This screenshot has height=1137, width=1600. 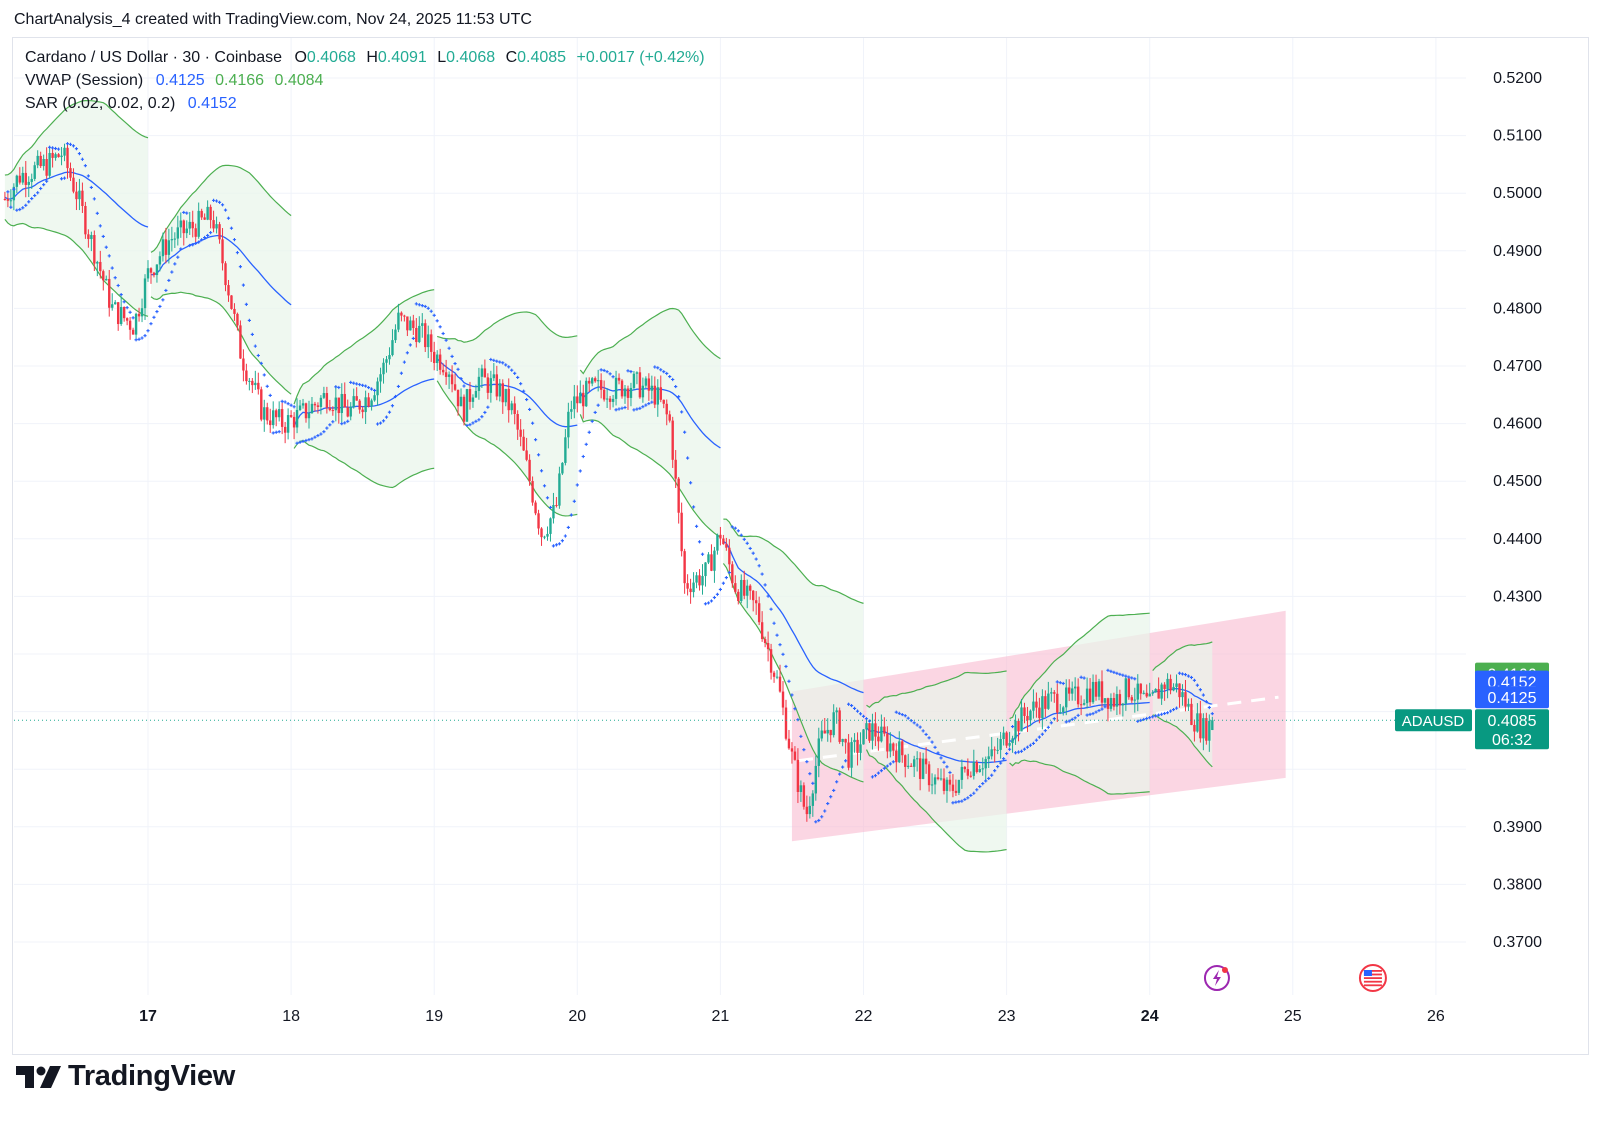 I want to click on lightning-event-icon, so click(x=1216, y=978).